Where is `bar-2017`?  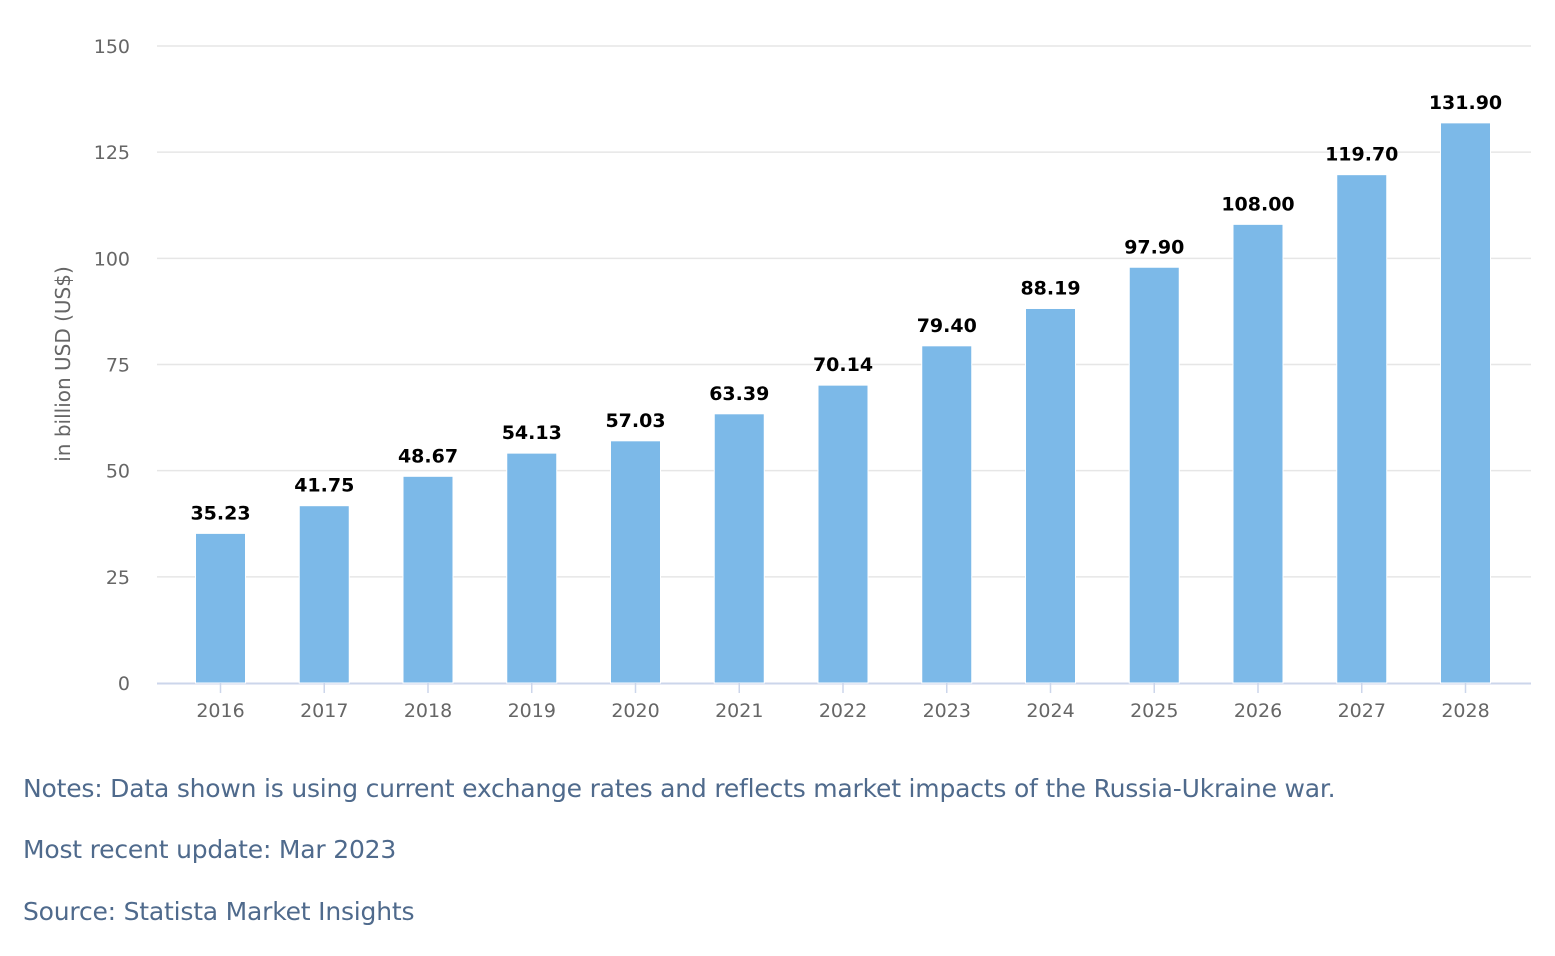
bar-2017 is located at coordinates (324, 594).